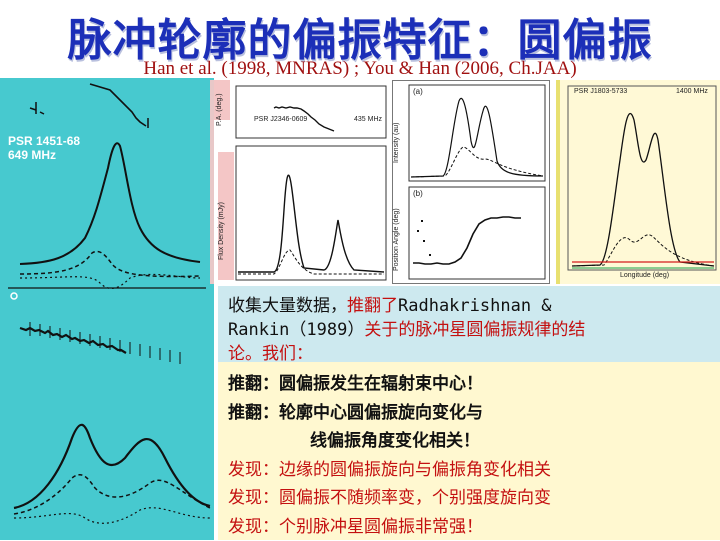 This screenshot has height=541, width=720. I want to click on middle-ylabel-top: P.A. (deg.), so click(219, 109).